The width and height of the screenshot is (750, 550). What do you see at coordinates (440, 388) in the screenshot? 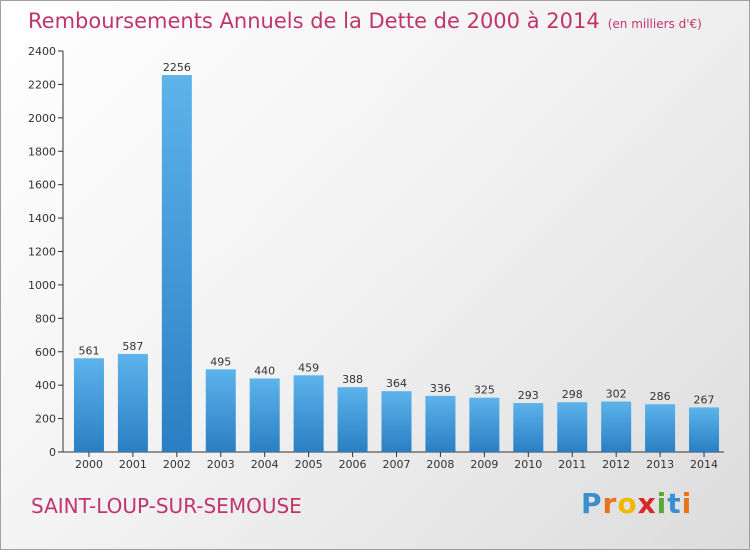
I see `data-label-2008: 336` at bounding box center [440, 388].